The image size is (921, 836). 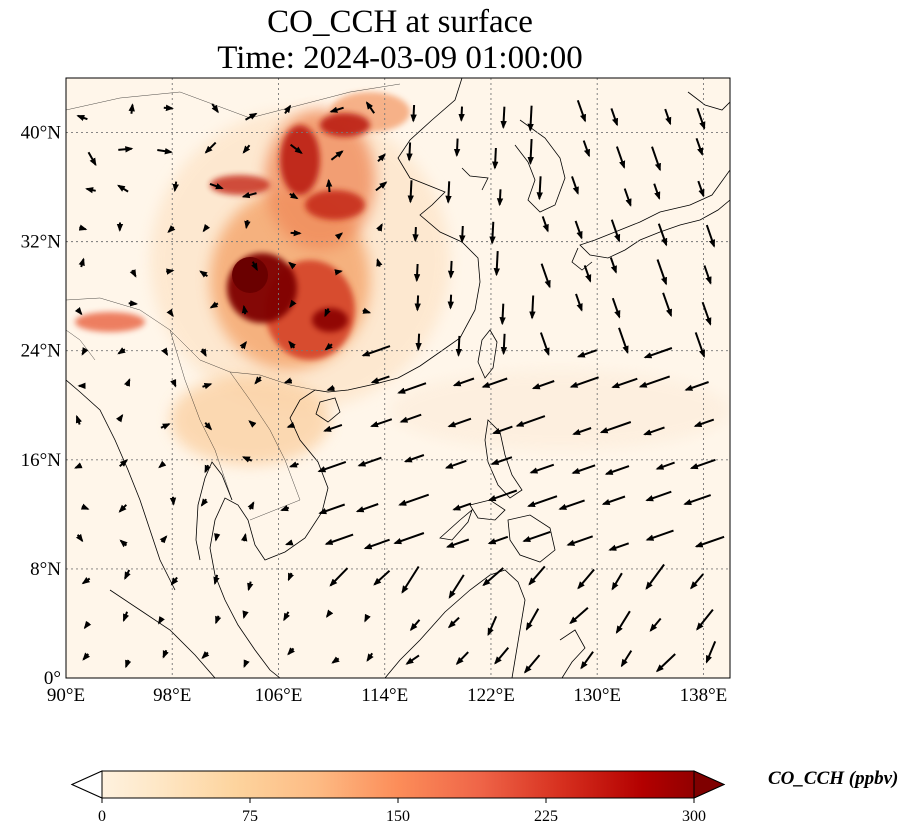 What do you see at coordinates (491, 695) in the screenshot?
I see `lon-tick-label: 122°E` at bounding box center [491, 695].